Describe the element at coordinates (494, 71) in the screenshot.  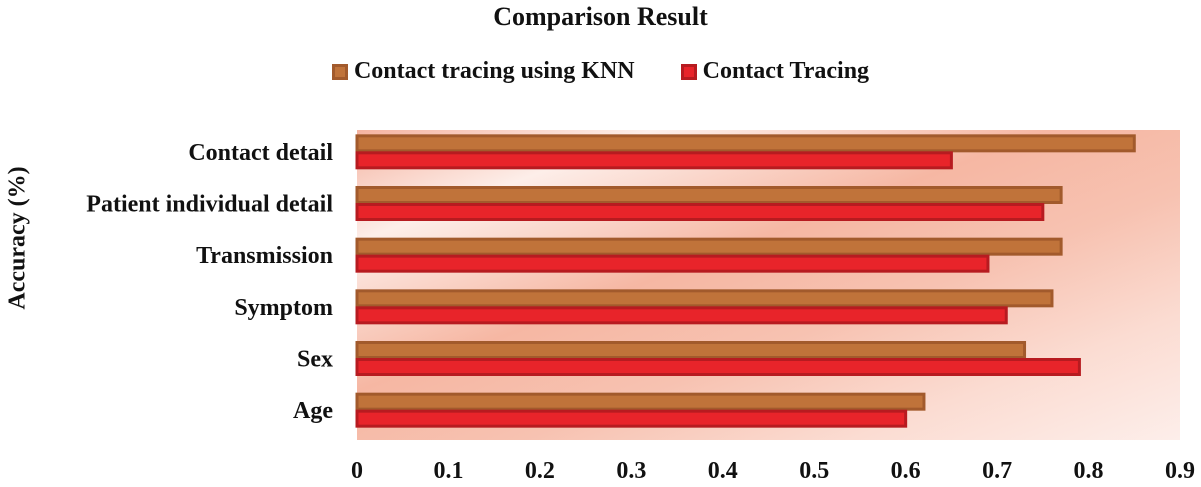
I see `legend-label-knn: Contact tracing using KNN` at that location.